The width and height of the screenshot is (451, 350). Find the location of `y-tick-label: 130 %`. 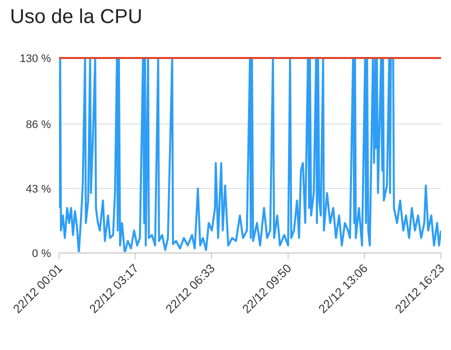

y-tick-label: 130 % is located at coordinates (36, 58).